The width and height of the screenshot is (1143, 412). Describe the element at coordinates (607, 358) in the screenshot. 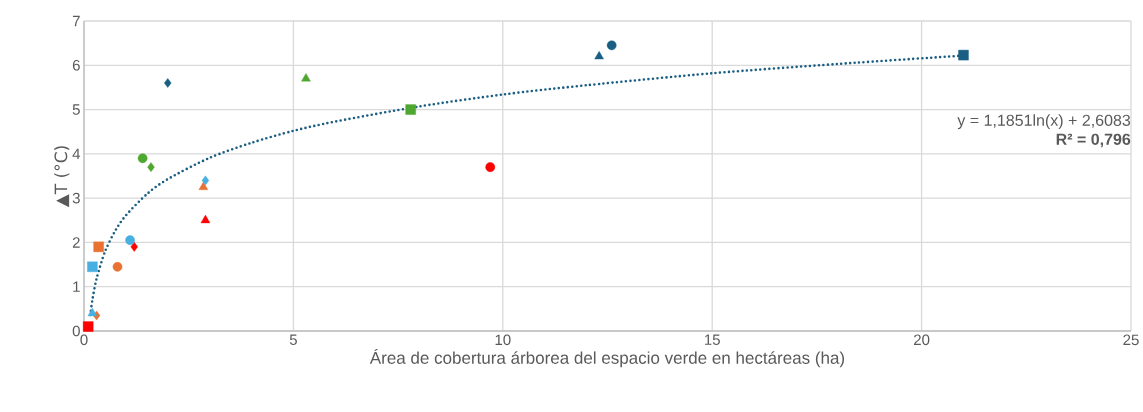

I see `x-axis-title: Área de cobertura árborea del espacio verde en hectáreas (ha)` at that location.